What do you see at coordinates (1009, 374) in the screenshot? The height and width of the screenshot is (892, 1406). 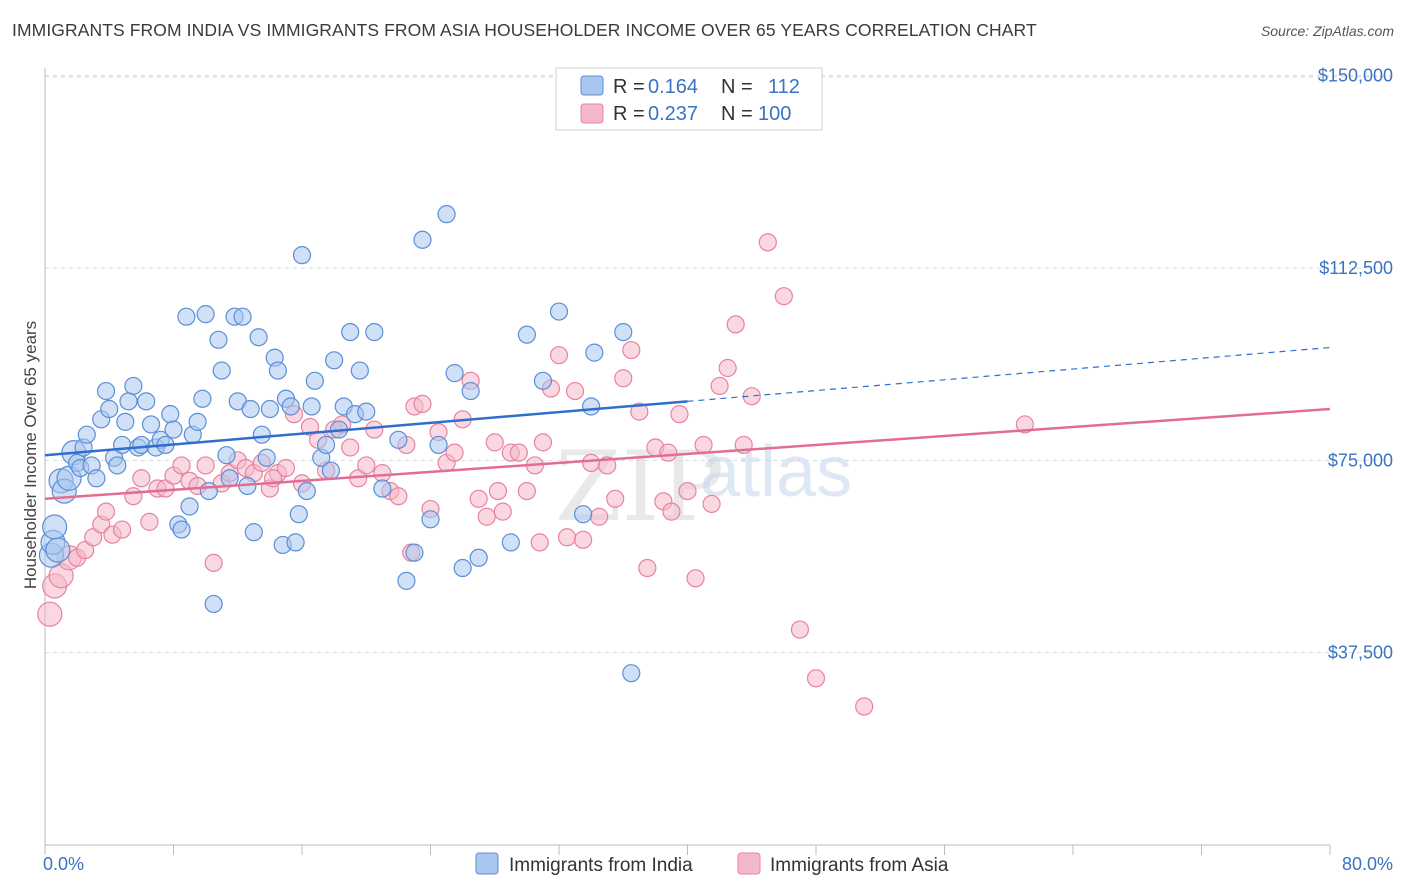 I see `trend-line-india-extension` at bounding box center [1009, 374].